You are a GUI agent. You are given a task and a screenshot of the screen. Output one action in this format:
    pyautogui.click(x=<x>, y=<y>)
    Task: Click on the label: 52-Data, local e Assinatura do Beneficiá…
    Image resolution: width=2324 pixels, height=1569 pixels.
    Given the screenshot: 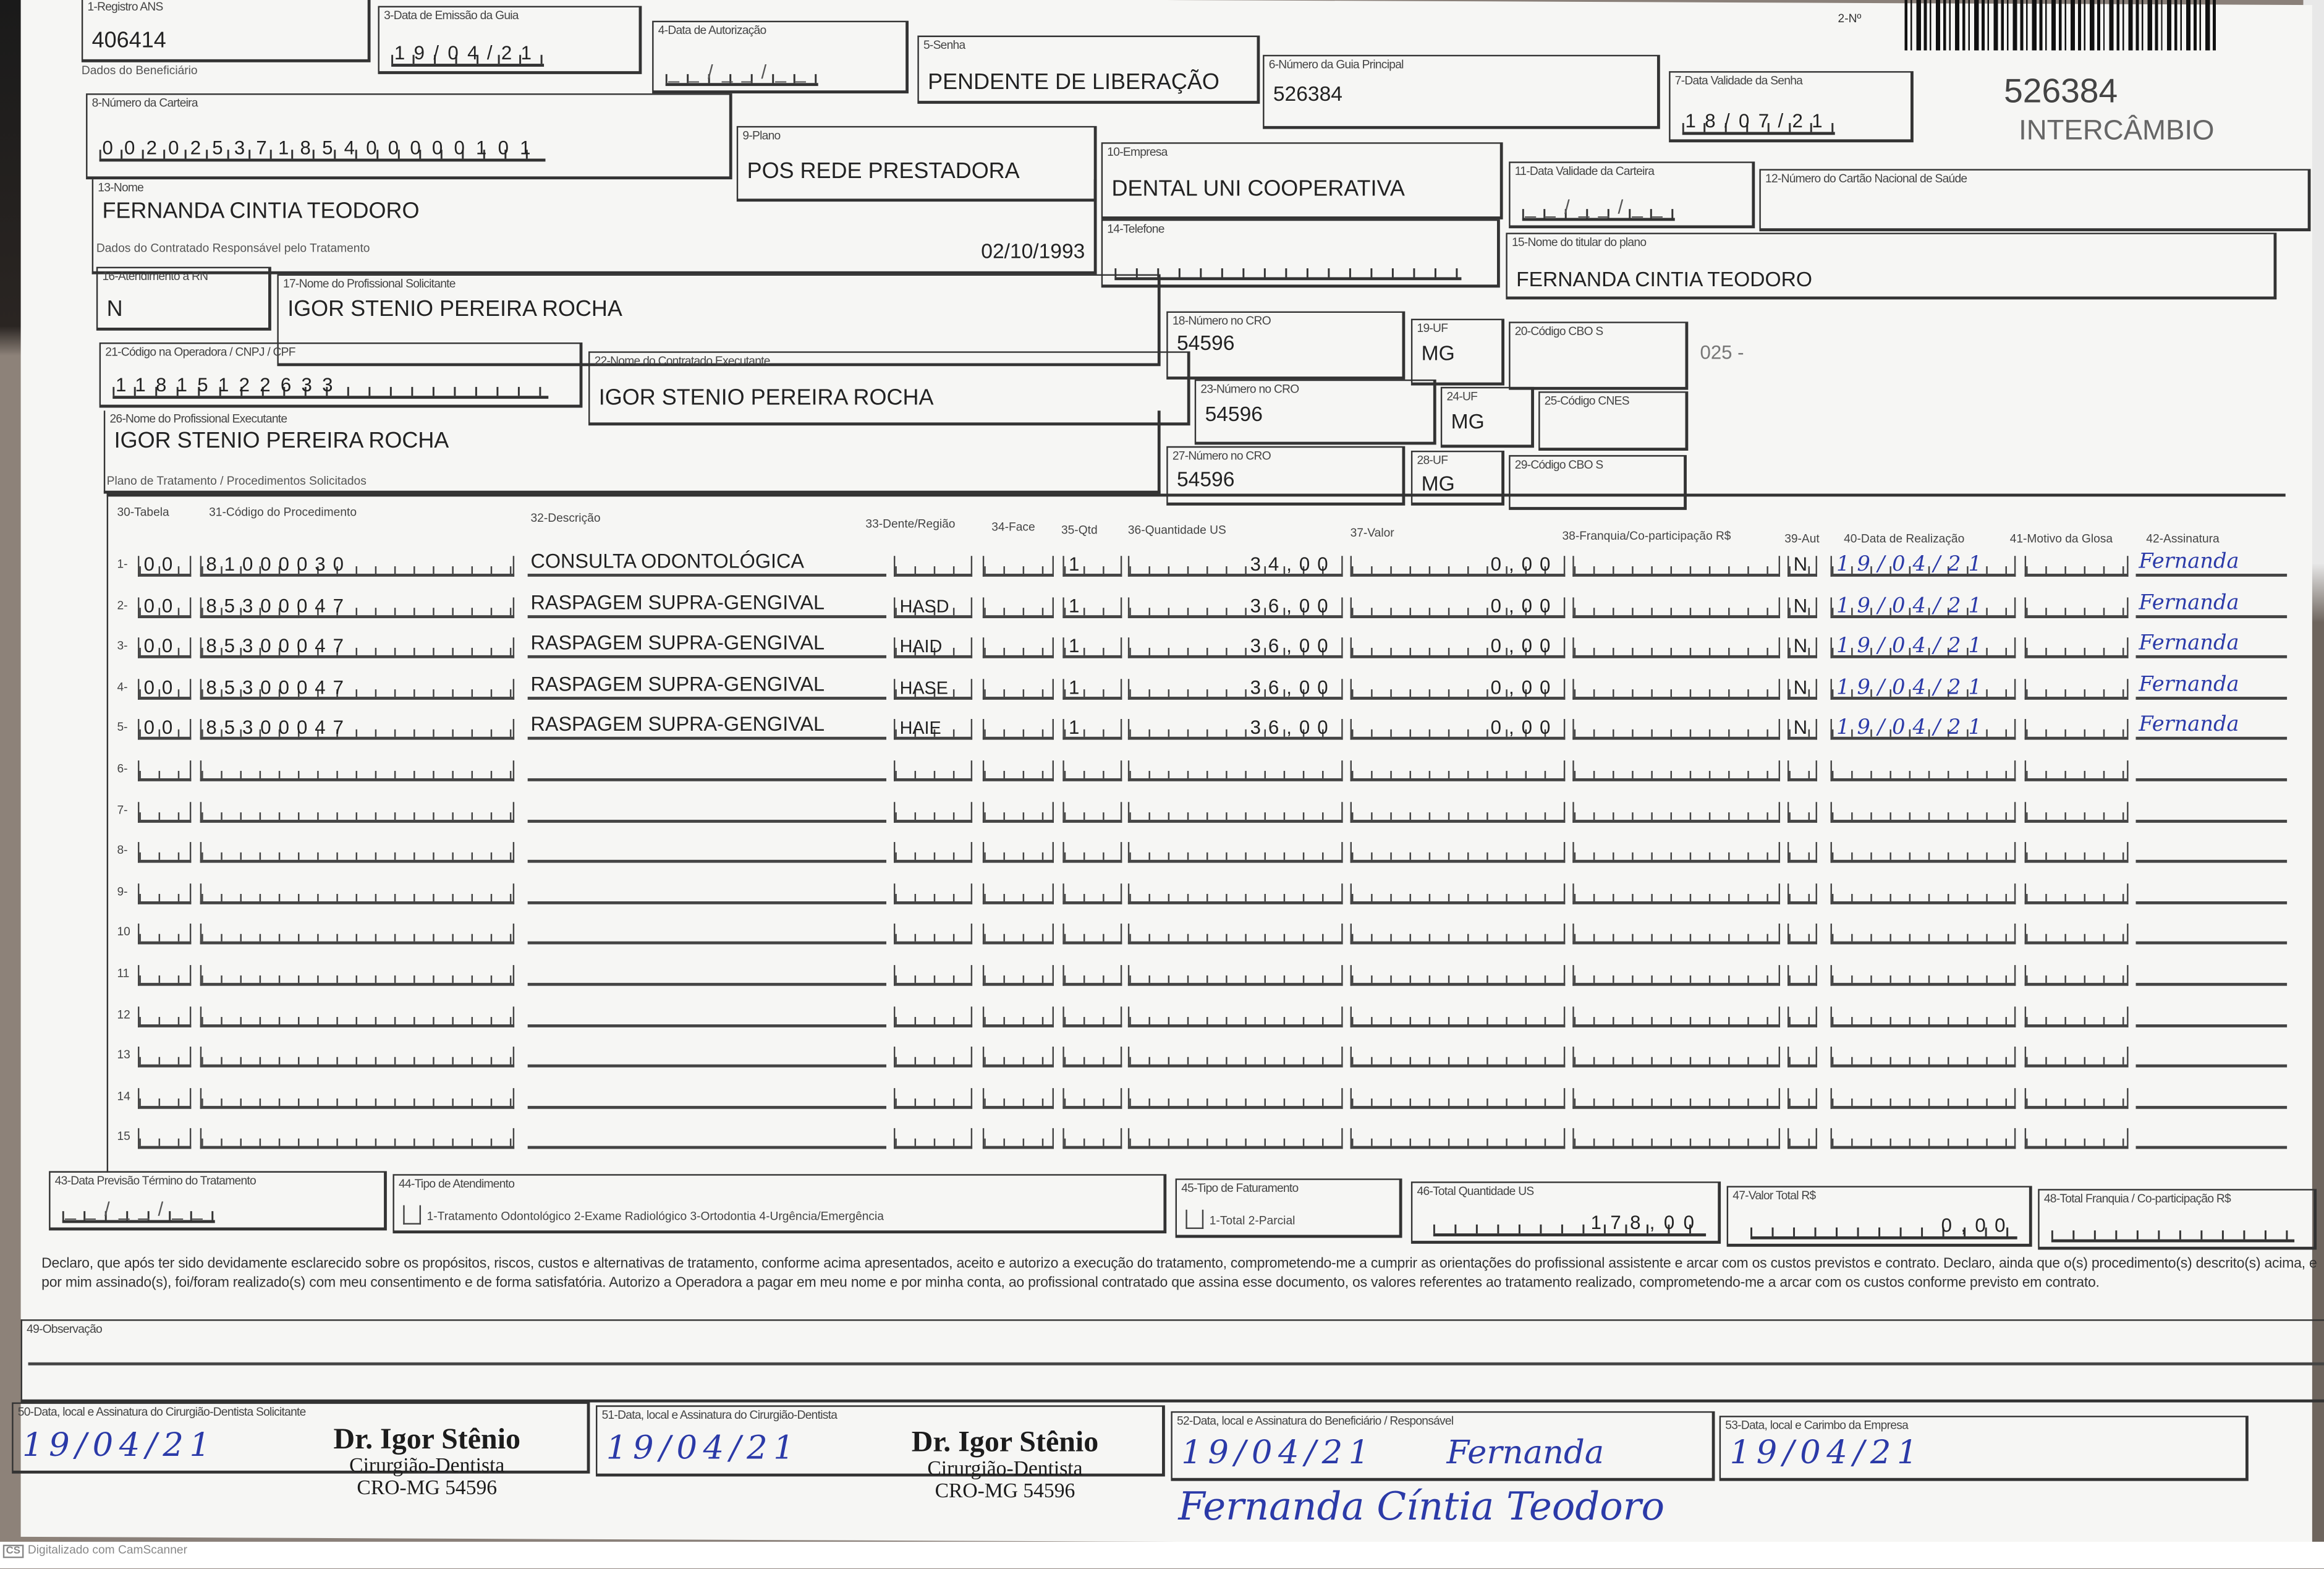 What is the action you would take?
    pyautogui.click(x=1315, y=1421)
    